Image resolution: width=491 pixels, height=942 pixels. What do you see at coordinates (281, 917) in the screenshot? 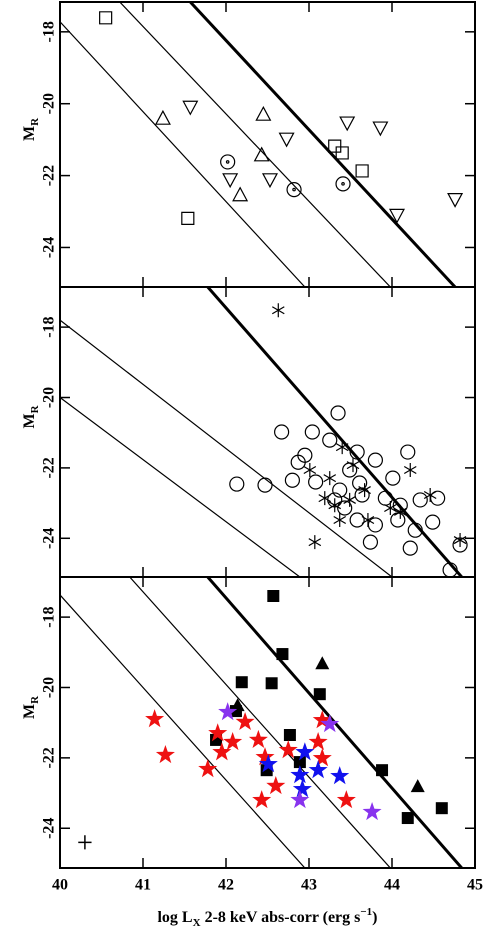
I see `x-label-part: 2-8 keV abs-corr (erg s` at bounding box center [281, 917].